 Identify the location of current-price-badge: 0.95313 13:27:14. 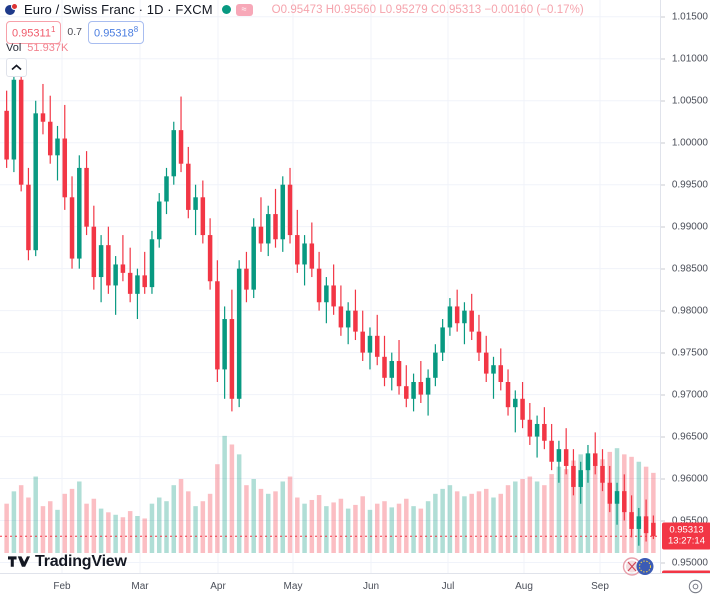
(686, 536).